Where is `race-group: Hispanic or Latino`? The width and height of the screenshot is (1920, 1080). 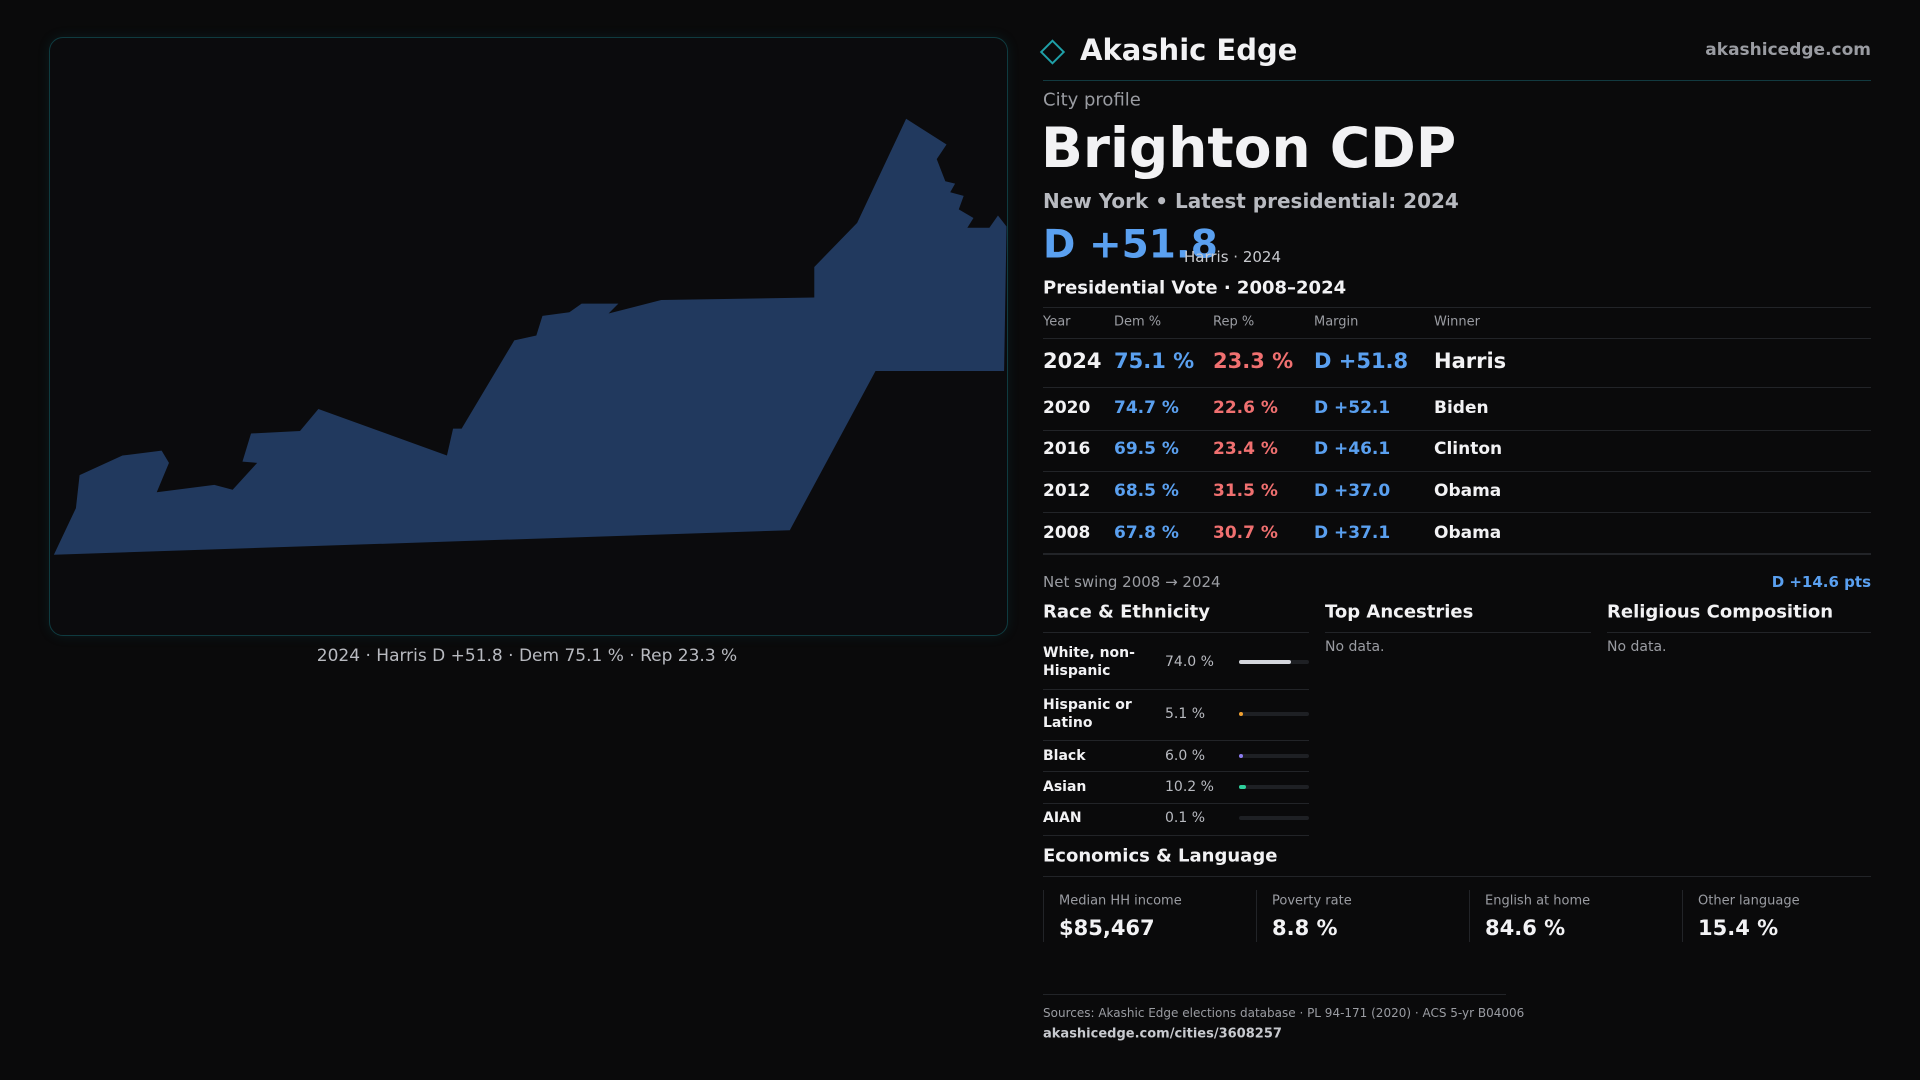
race-group: Hispanic or Latino is located at coordinates (1087, 714).